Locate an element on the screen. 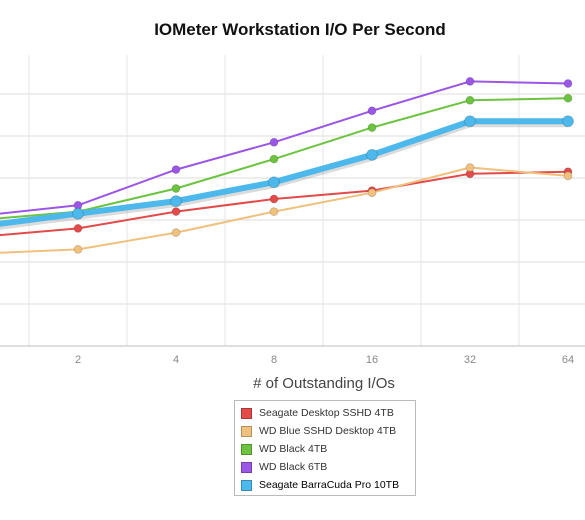  x-tick-label: 32 is located at coordinates (470, 360).